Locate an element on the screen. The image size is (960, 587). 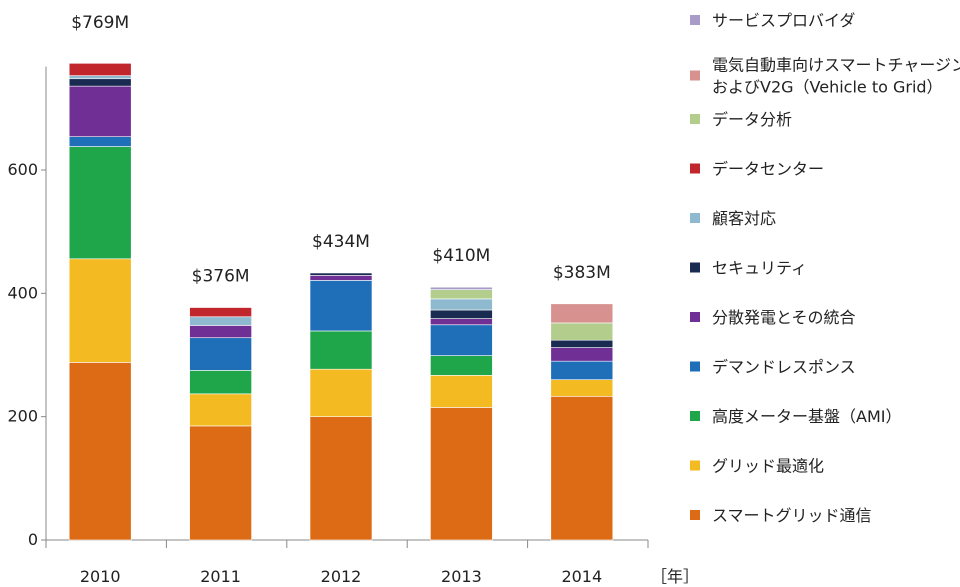
bar-total-label: $769M is located at coordinates (100, 23).